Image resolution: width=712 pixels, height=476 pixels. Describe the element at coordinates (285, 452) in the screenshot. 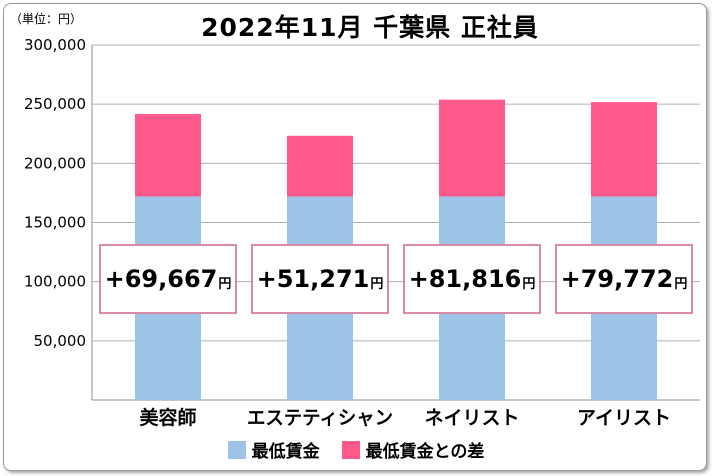

I see `legend-label-minimum-wage: 最低賃金` at that location.